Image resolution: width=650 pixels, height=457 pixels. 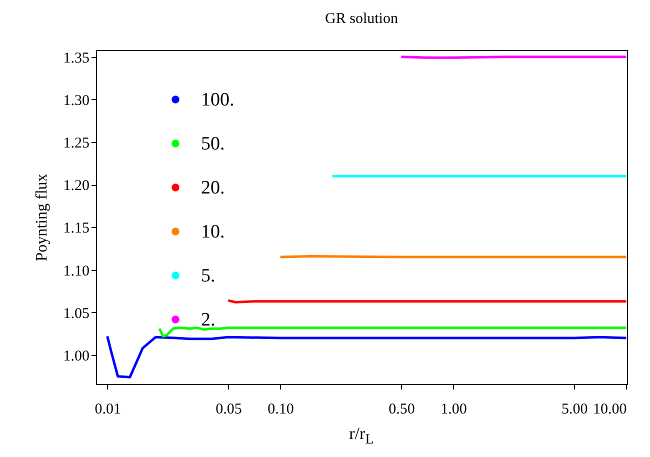 I want to click on legend-label: 100., so click(x=217, y=100).